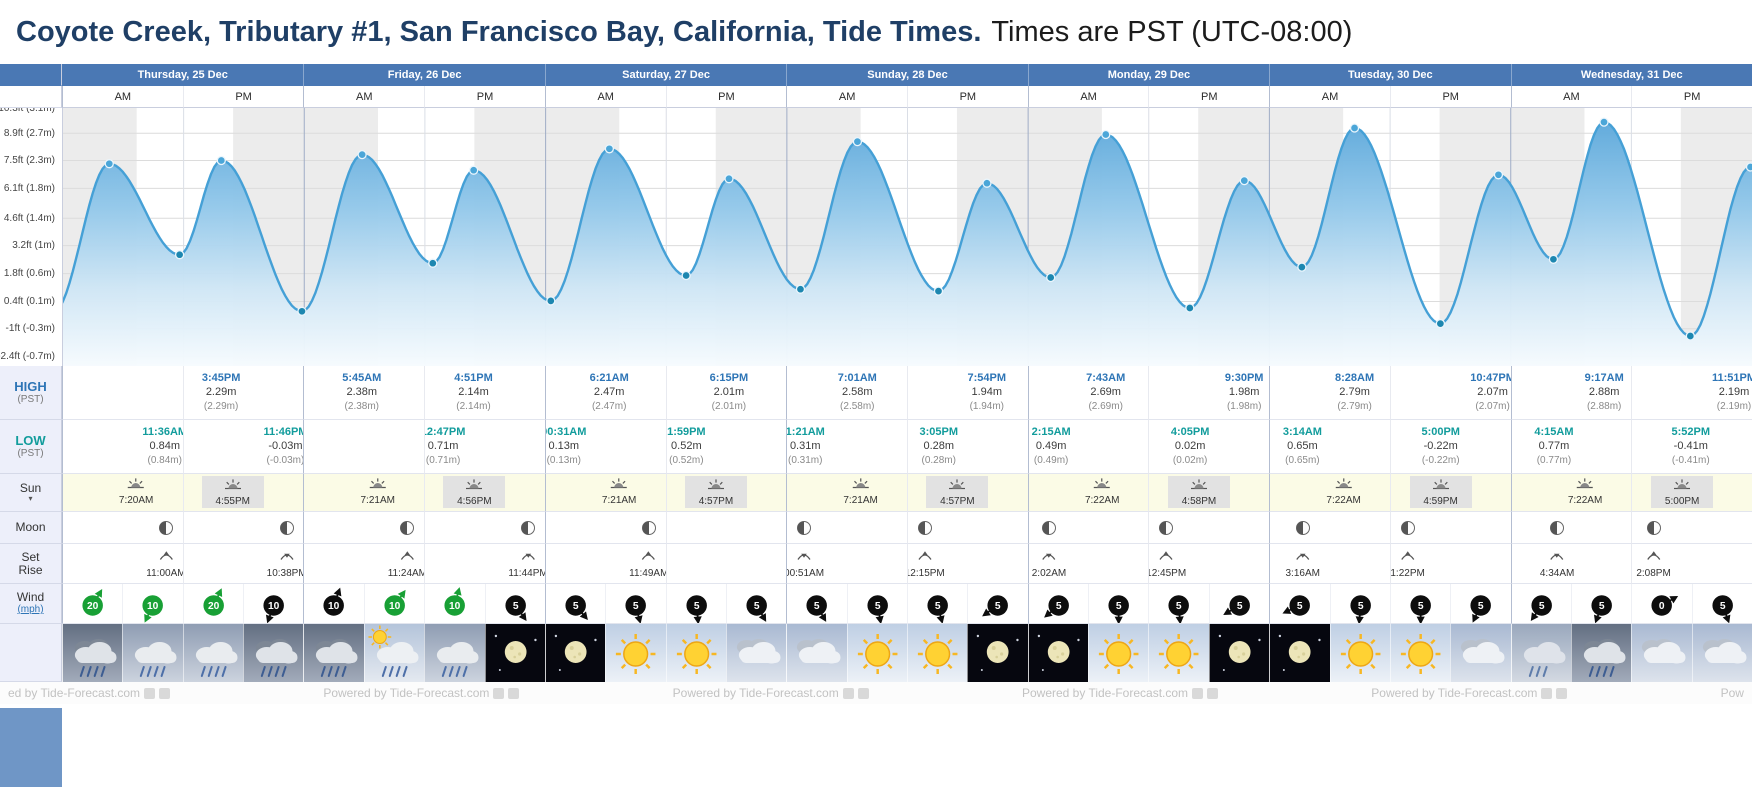 Image resolution: width=1752 pixels, height=787 pixels. What do you see at coordinates (273, 653) in the screenshot?
I see `weather-cell-storm` at bounding box center [273, 653].